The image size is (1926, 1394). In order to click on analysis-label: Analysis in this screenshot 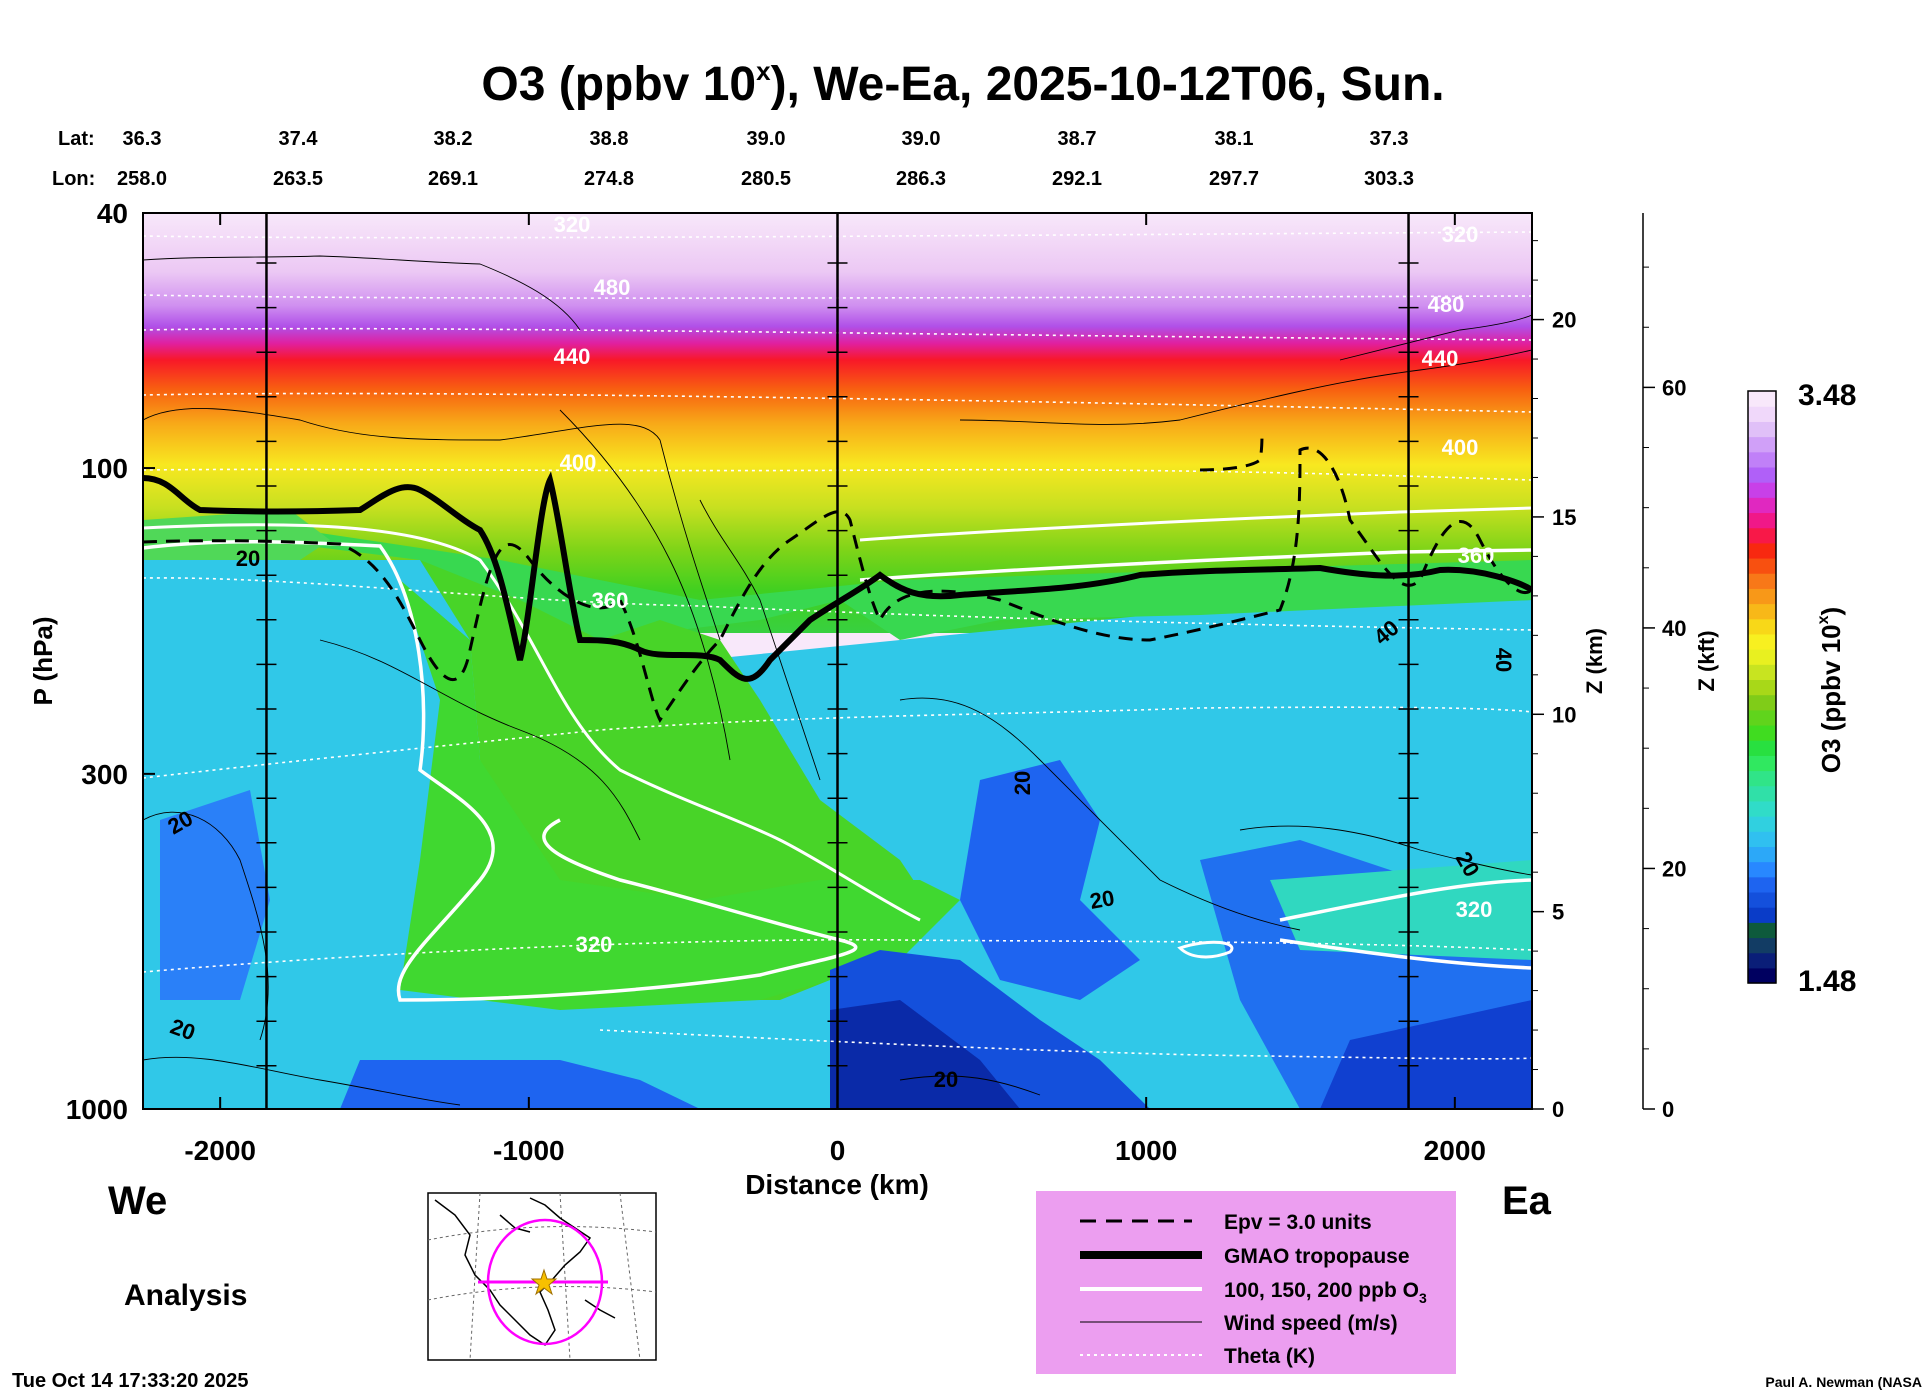, I will do `click(185, 1295)`.